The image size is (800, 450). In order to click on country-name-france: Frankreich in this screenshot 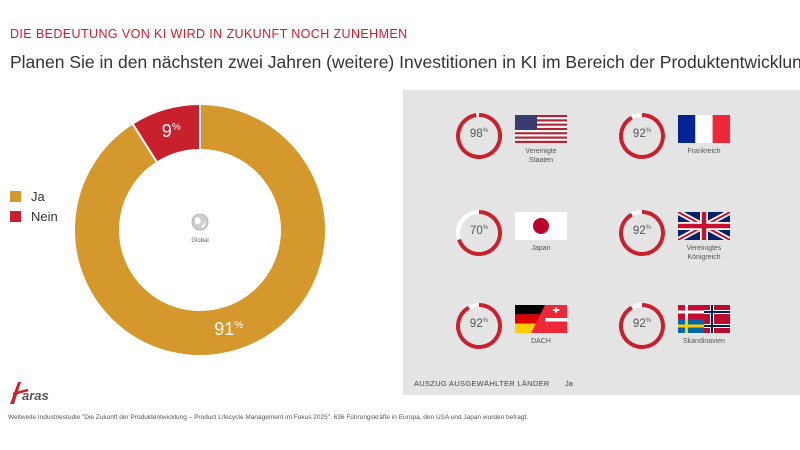, I will do `click(704, 151)`.